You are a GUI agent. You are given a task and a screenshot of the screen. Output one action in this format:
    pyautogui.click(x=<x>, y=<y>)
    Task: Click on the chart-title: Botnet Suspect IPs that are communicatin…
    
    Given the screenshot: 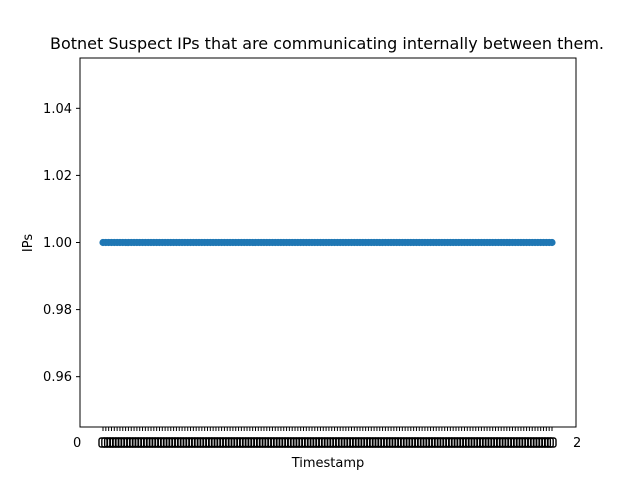 What is the action you would take?
    pyautogui.click(x=327, y=43)
    